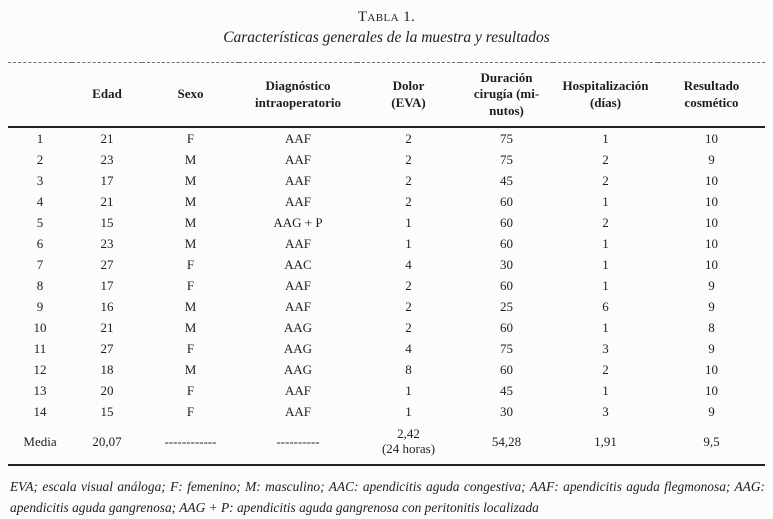 The height and width of the screenshot is (519, 773). I want to click on table-row: 3 17 M AAF 2 45 2 10, so click(386, 180).